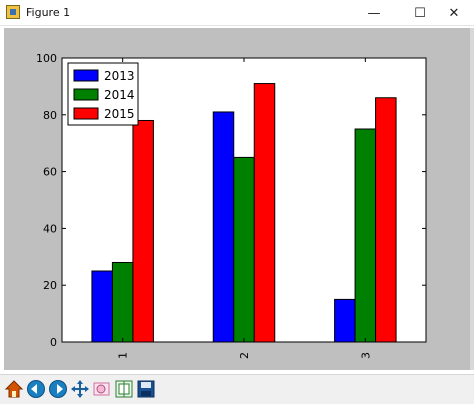  What do you see at coordinates (454, 13) in the screenshot?
I see `close-button: ✕` at bounding box center [454, 13].